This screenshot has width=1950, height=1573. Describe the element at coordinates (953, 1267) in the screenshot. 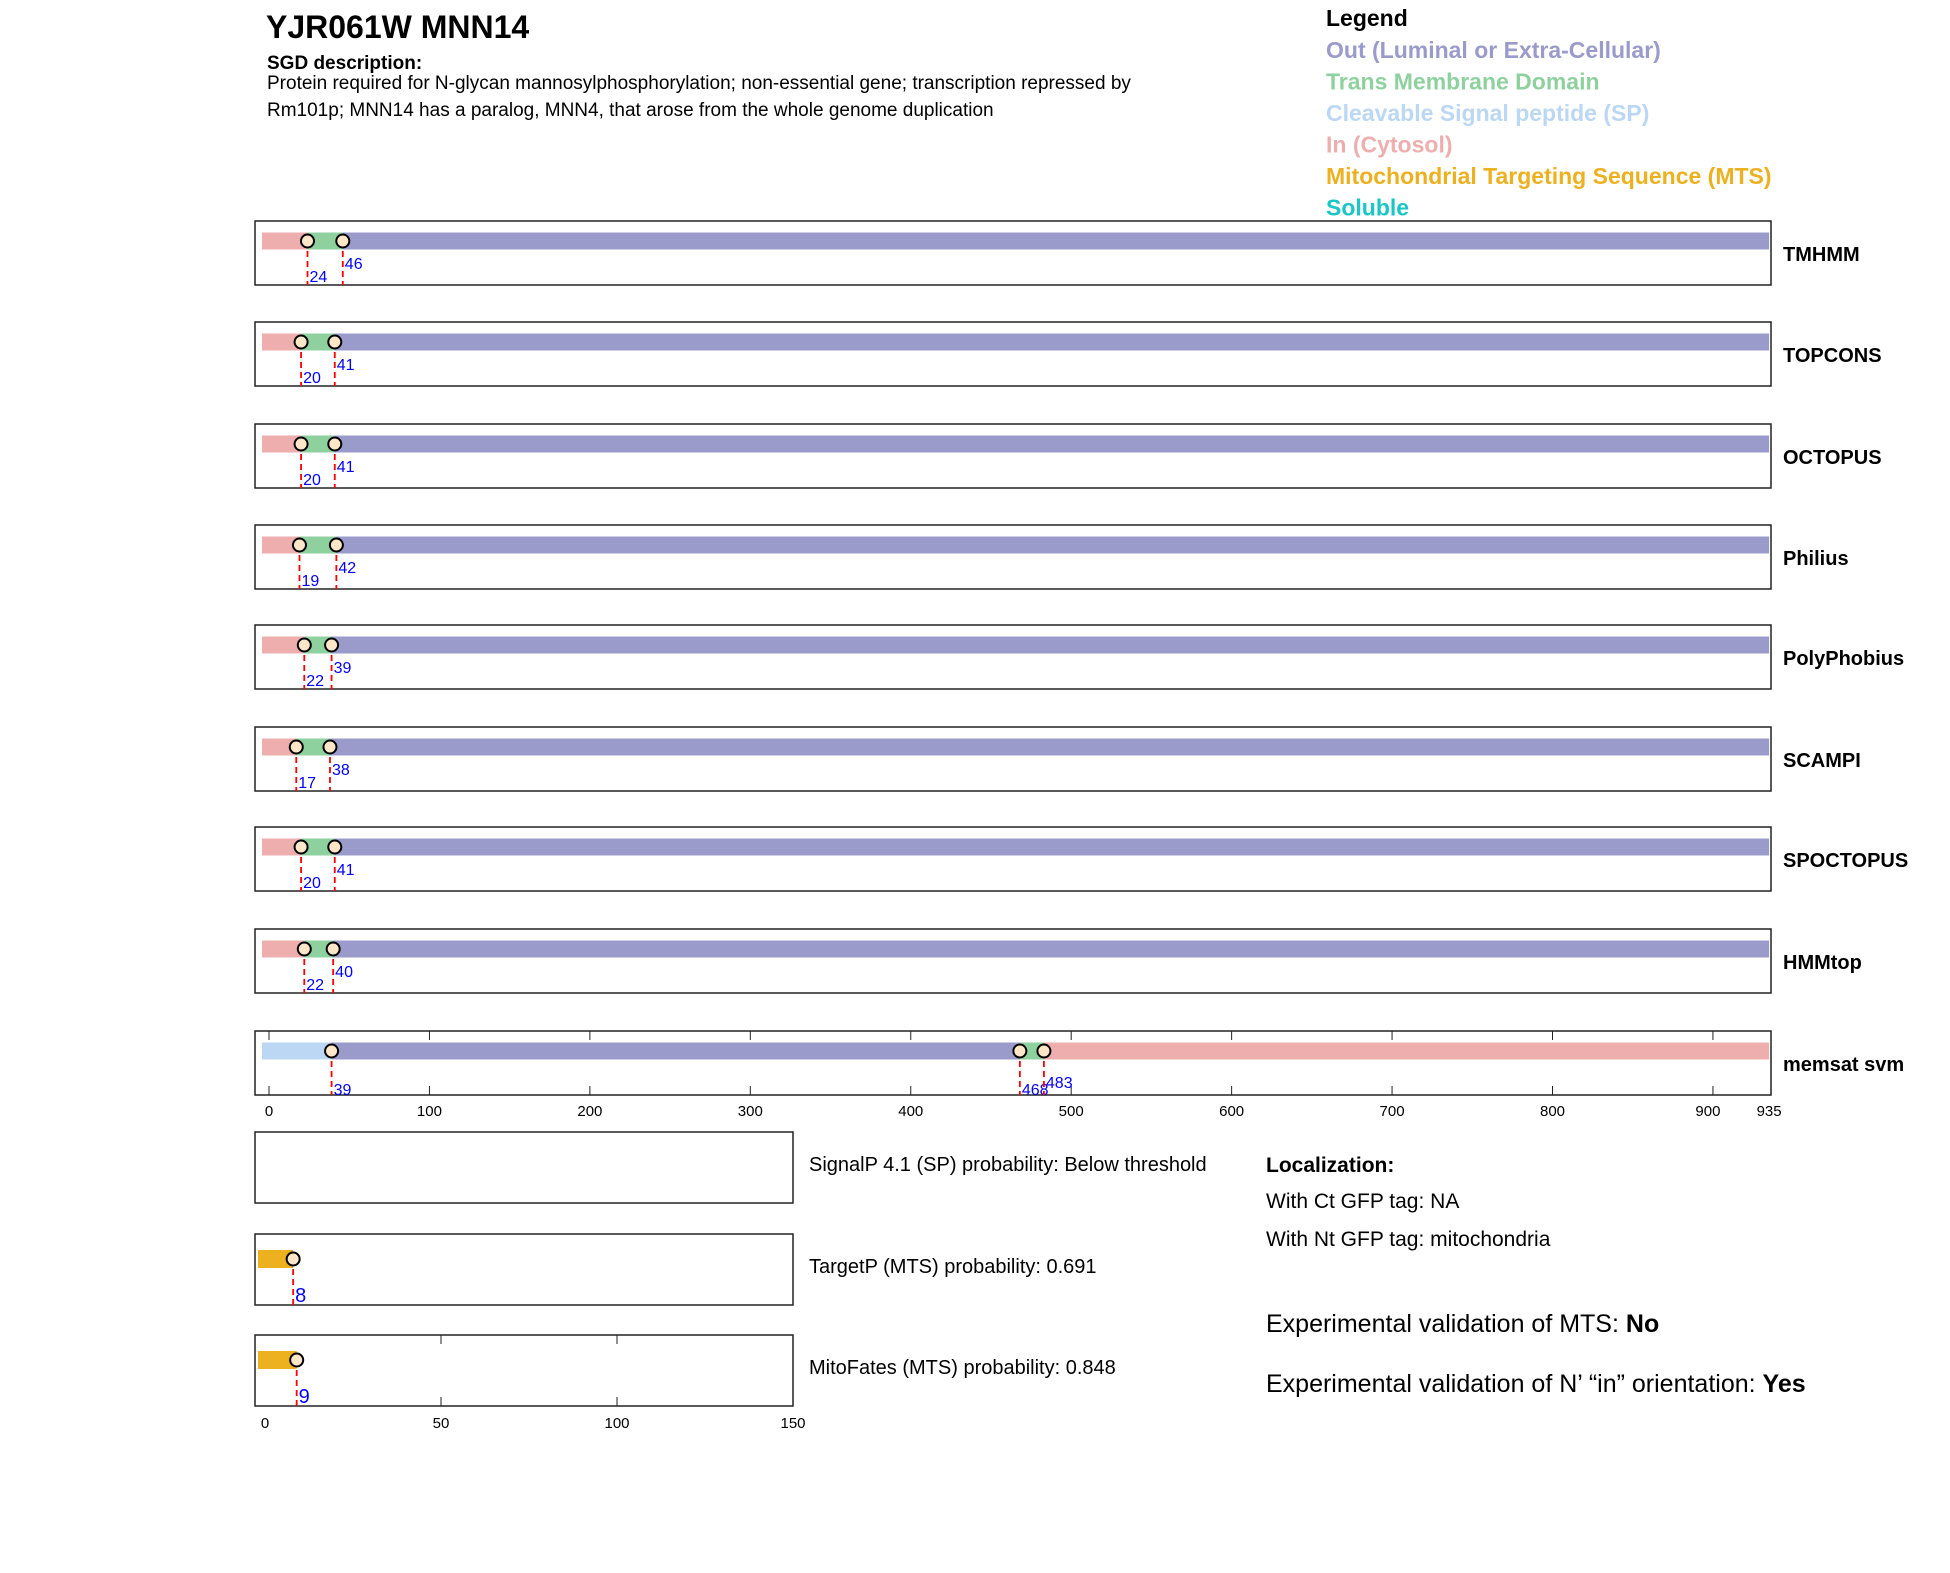

I see `track-label: TargetP (MTS) probability: 0.691` at that location.